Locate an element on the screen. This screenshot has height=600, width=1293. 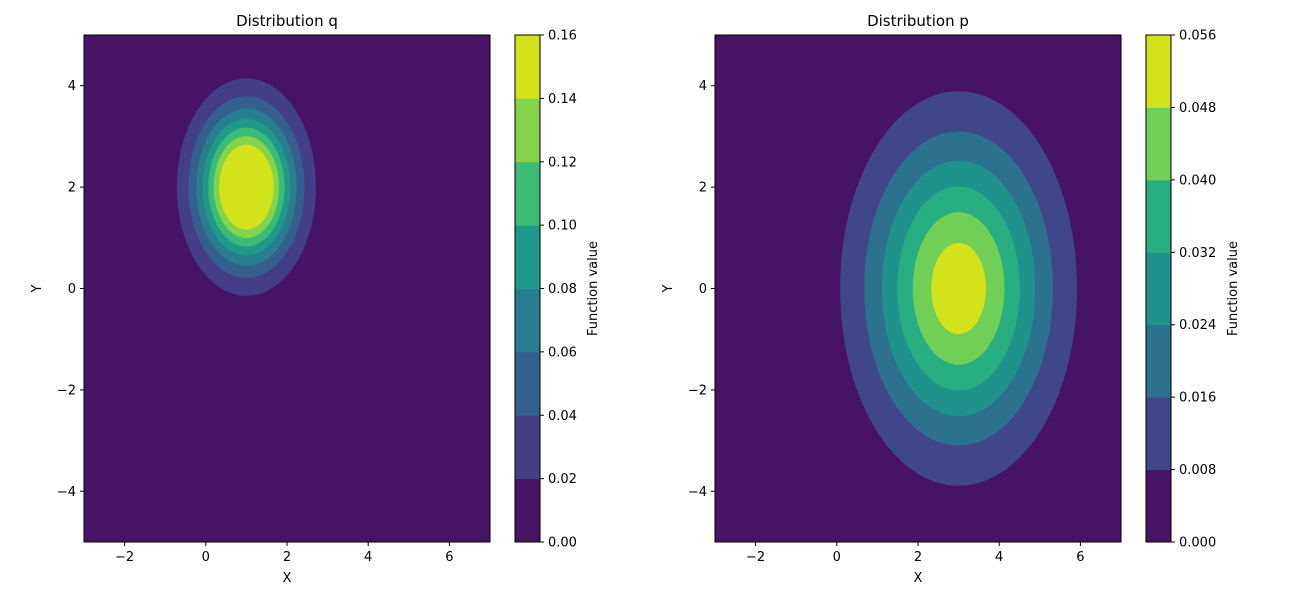
colorbar-tick-label: 0.08 is located at coordinates (562, 289).